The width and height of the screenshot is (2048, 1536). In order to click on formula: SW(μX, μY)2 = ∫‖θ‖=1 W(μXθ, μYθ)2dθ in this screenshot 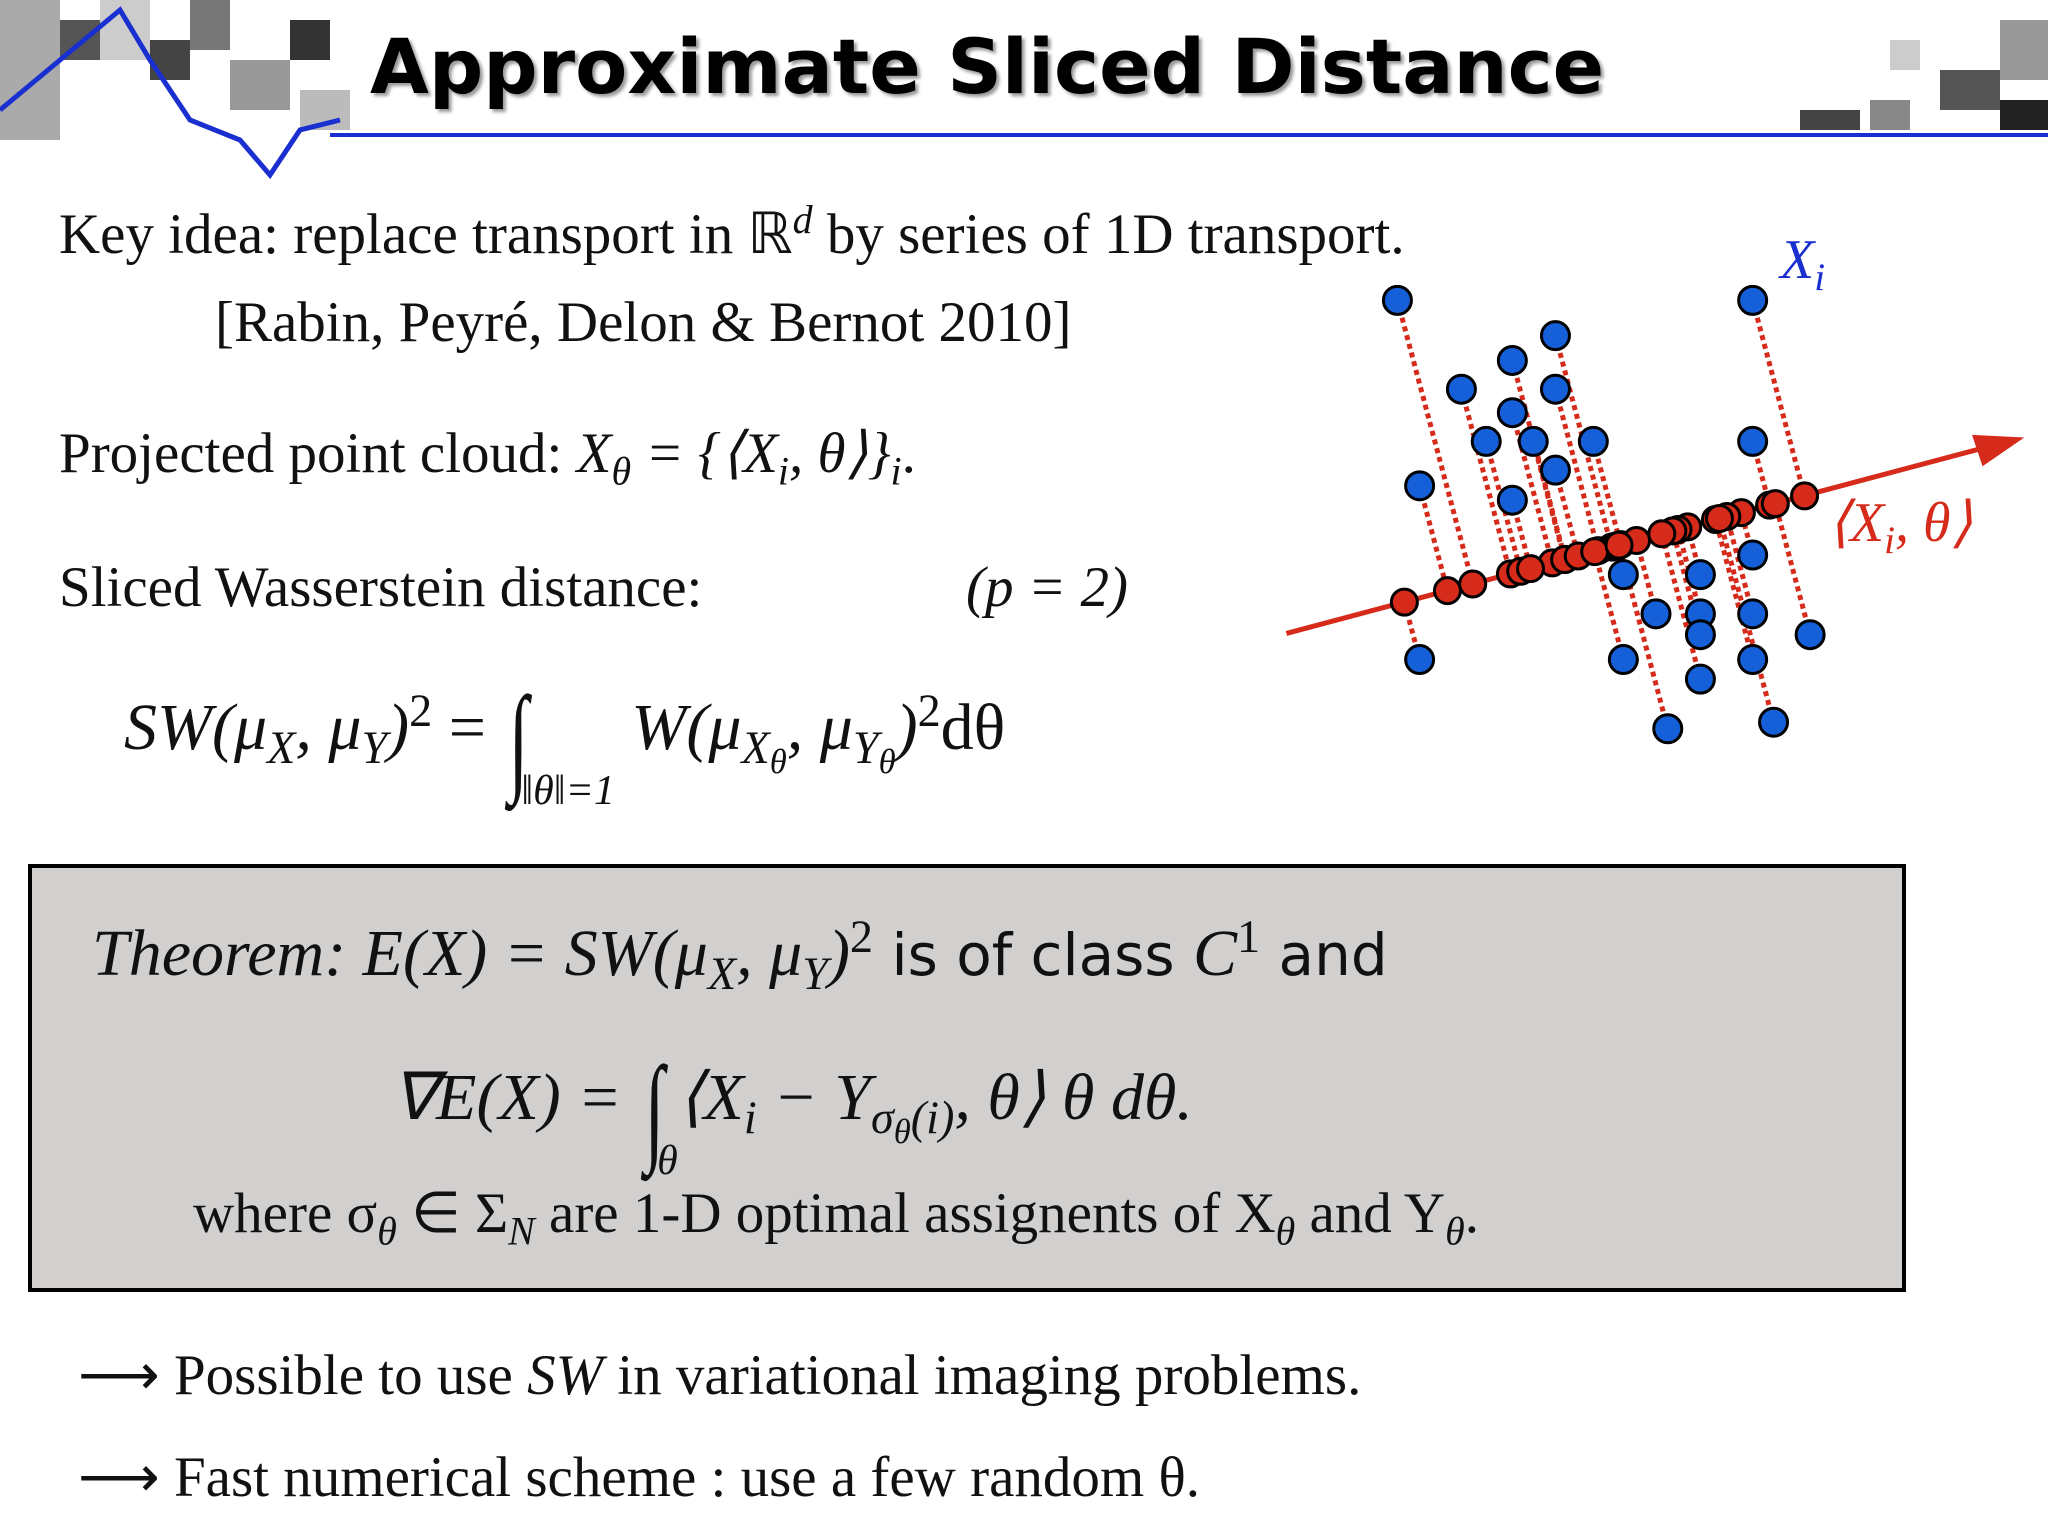, I will do `click(564, 742)`.